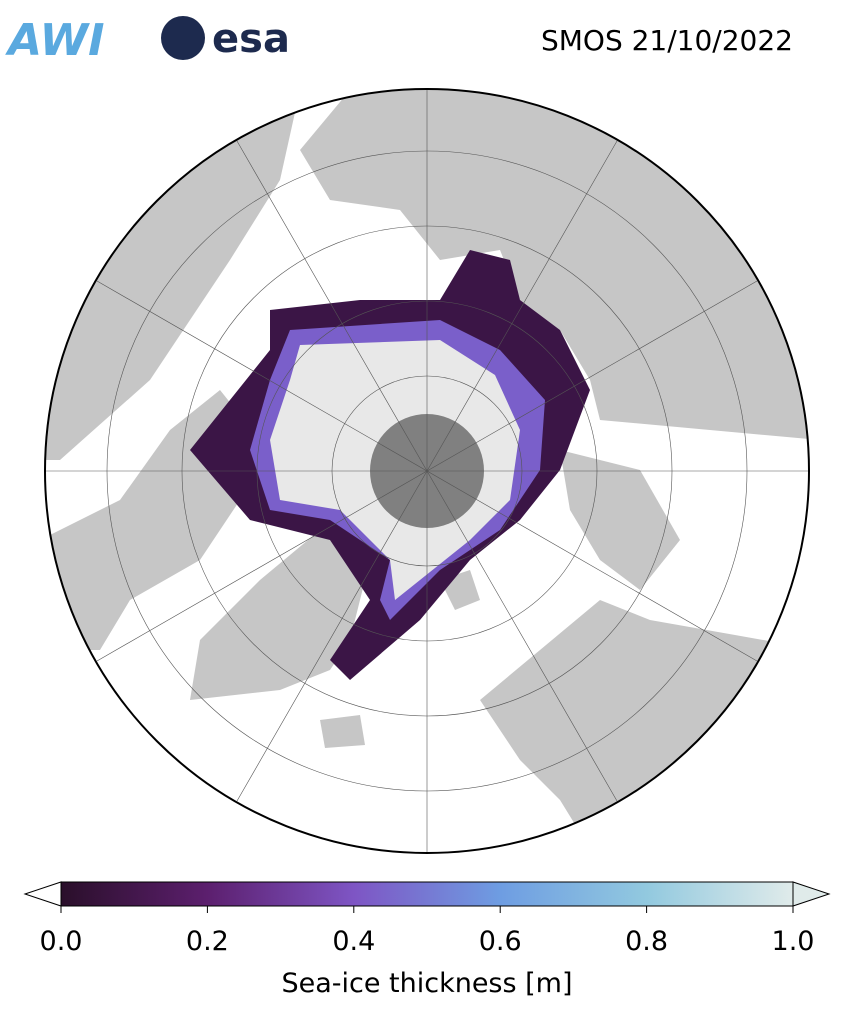 Image resolution: width=854 pixels, height=1030 pixels. Describe the element at coordinates (427, 894) in the screenshot. I see `colorbar-body` at that location.